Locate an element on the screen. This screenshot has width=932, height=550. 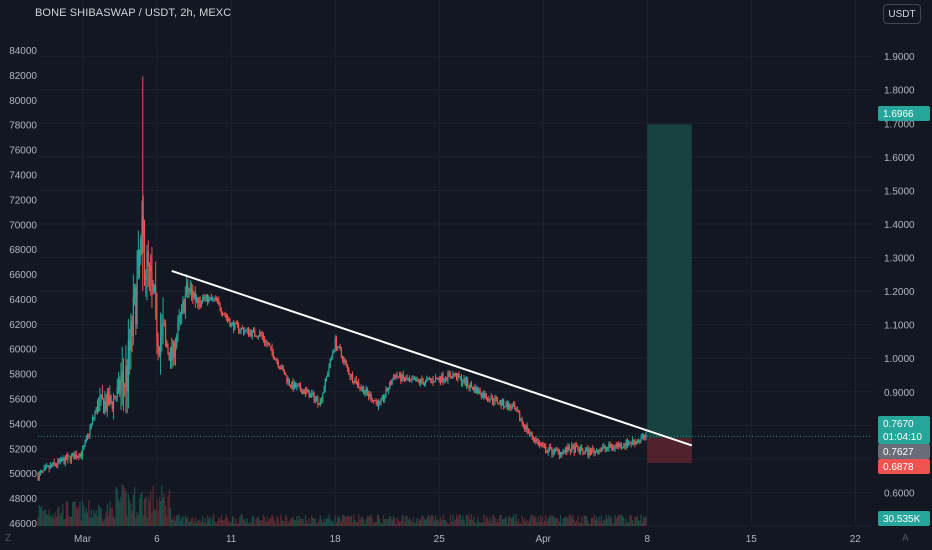
timezone-toggle: Z is located at coordinates (8, 538).